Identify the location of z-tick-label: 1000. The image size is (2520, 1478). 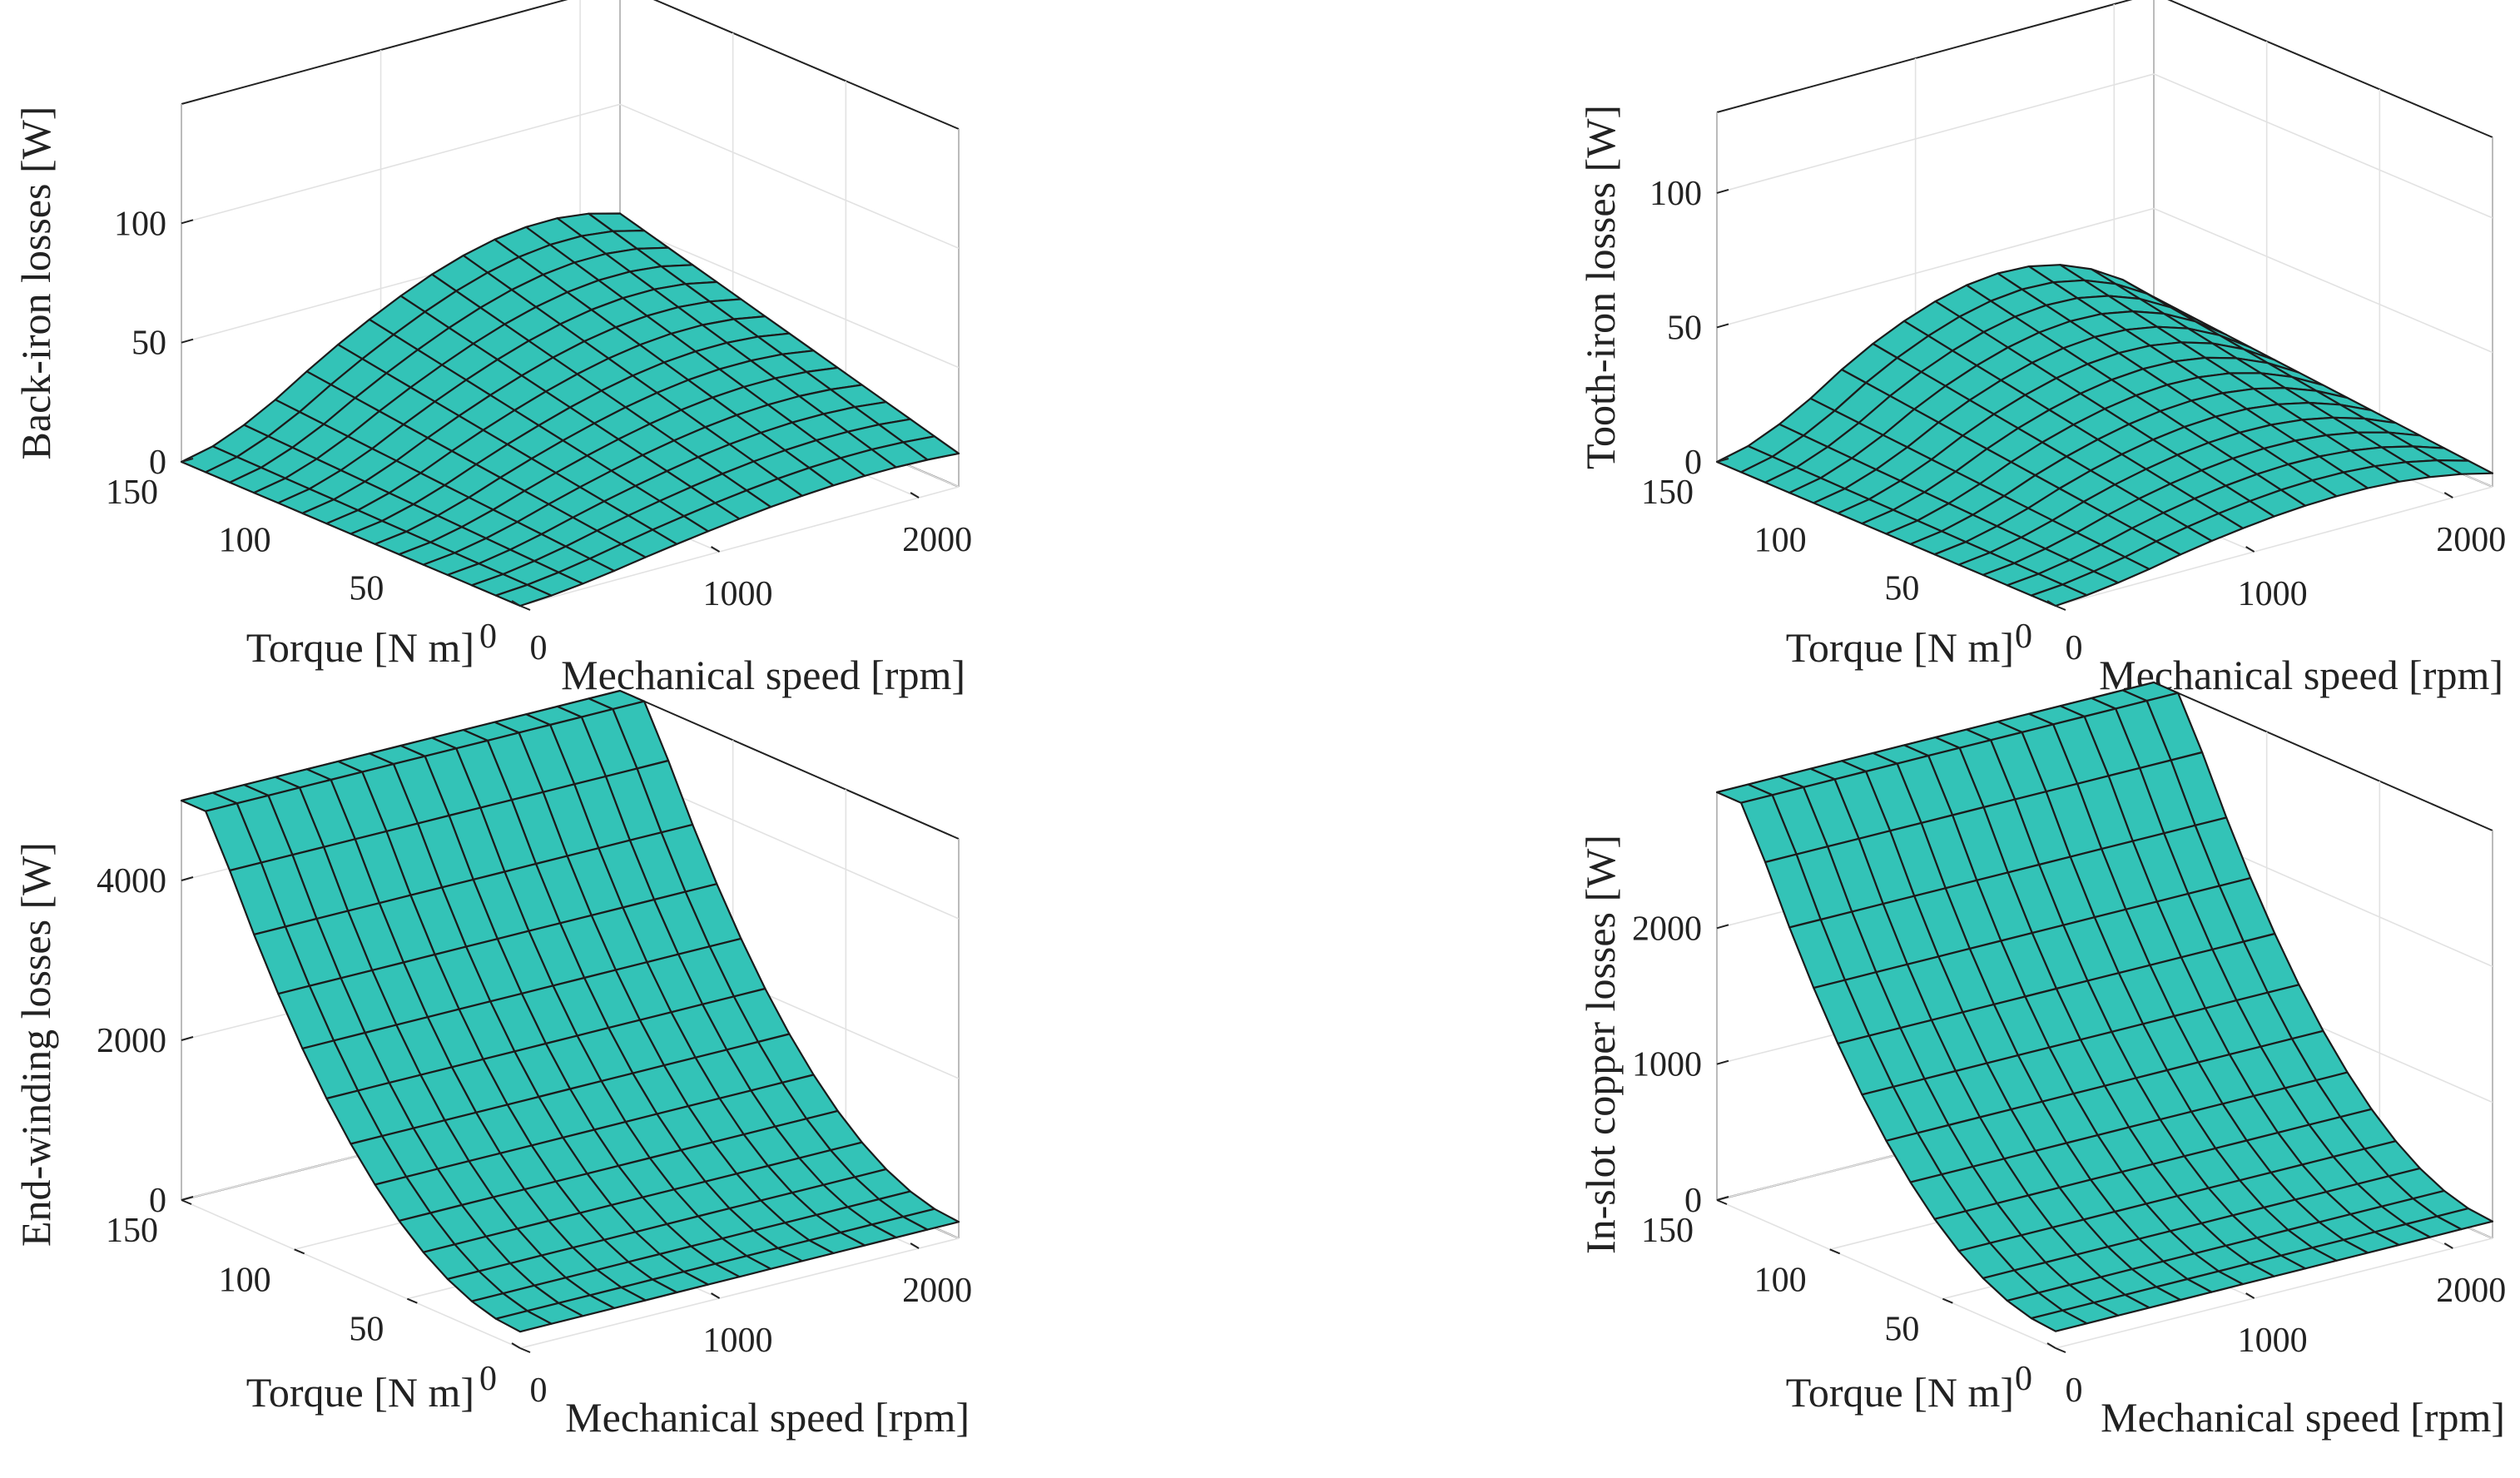
(1667, 1065).